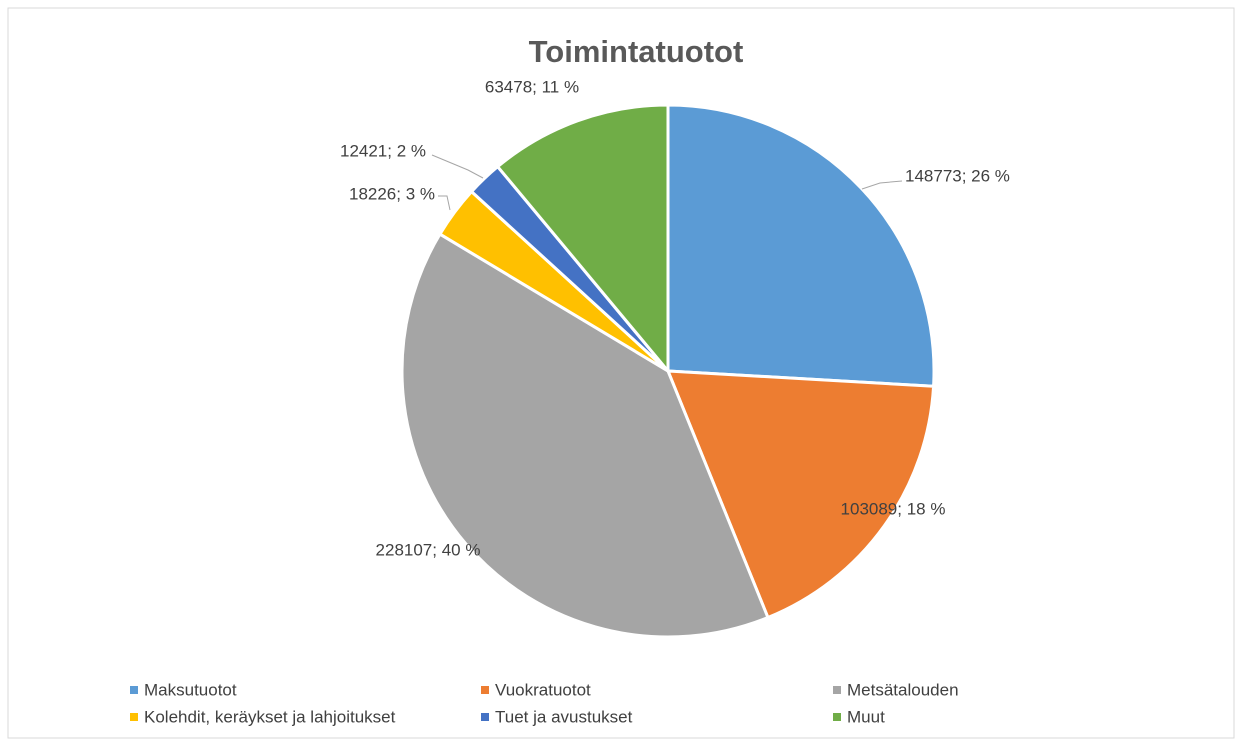  What do you see at coordinates (636, 51) in the screenshot?
I see `chart-title: Toimintatuotot` at bounding box center [636, 51].